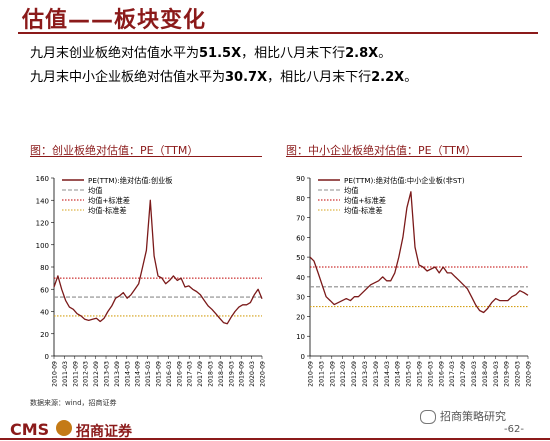  What do you see at coordinates (428, 417) in the screenshot?
I see `wechat-icon` at bounding box center [428, 417].